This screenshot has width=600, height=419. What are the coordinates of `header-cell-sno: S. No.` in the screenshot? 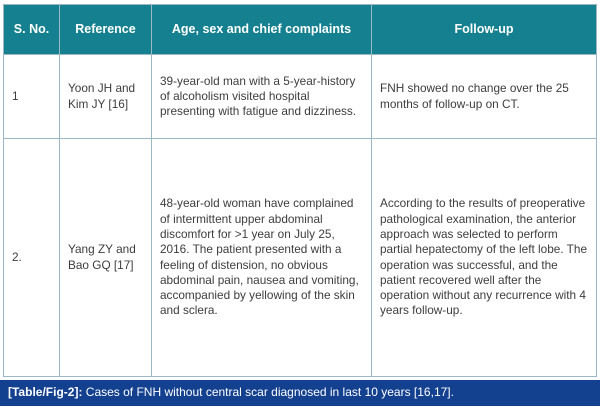 It's located at (31, 29).